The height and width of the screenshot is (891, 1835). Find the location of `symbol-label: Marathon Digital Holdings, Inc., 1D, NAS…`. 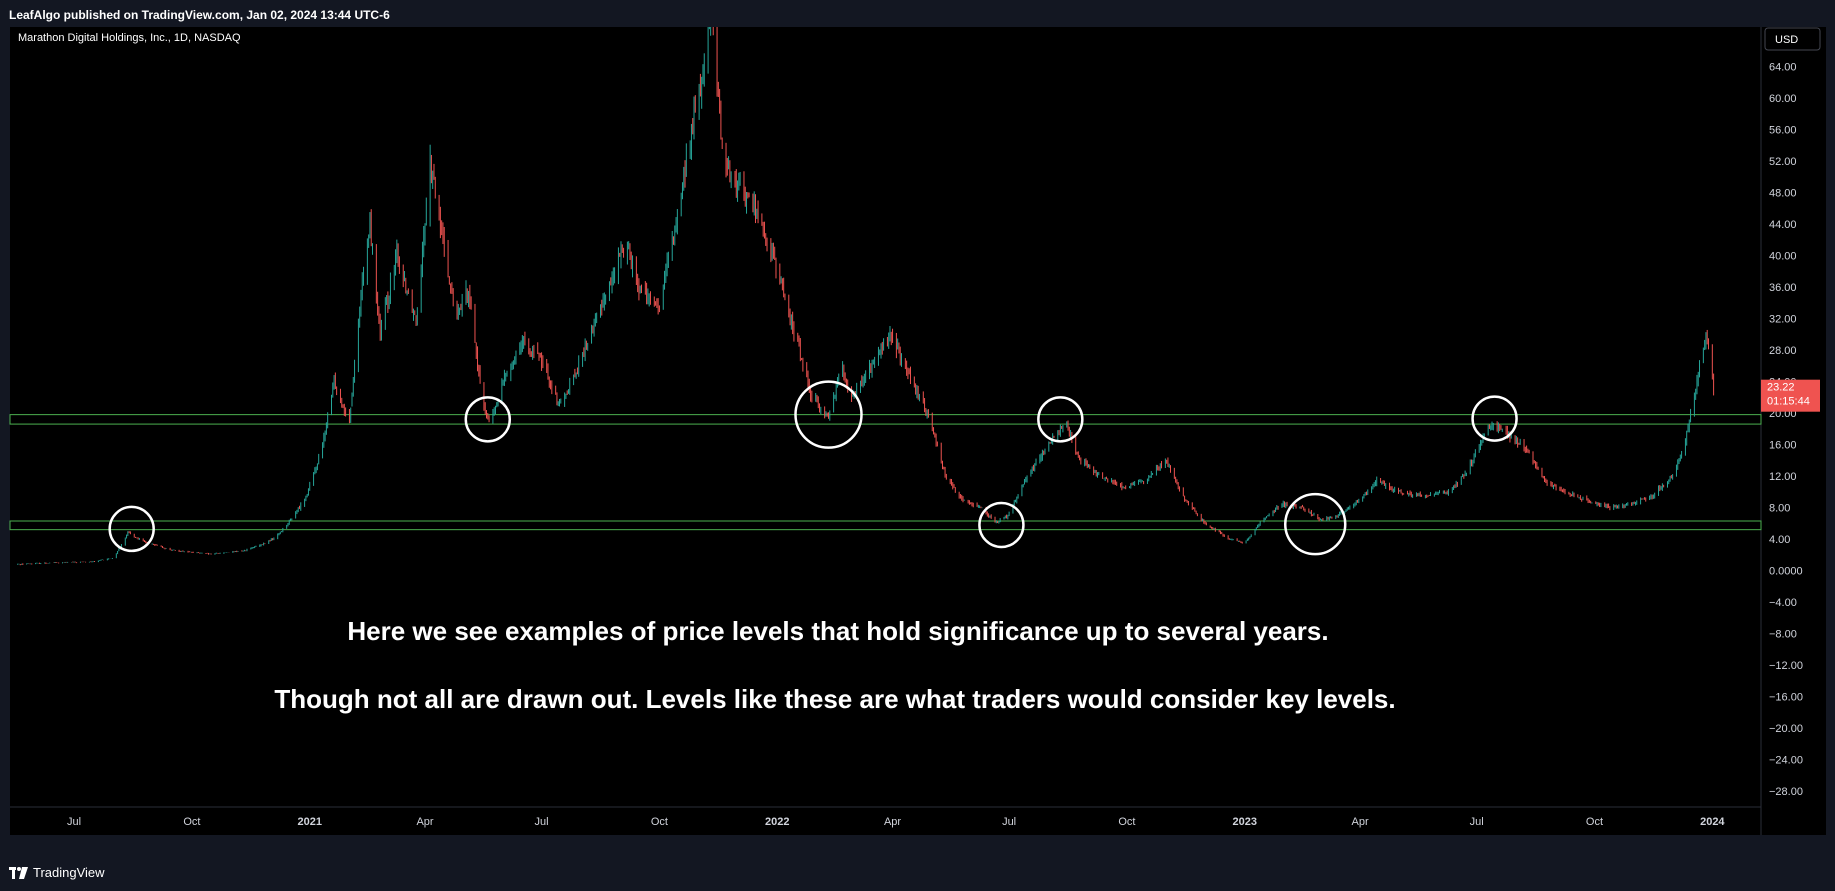

symbol-label: Marathon Digital Holdings, Inc., 1D, NAS… is located at coordinates (129, 38).